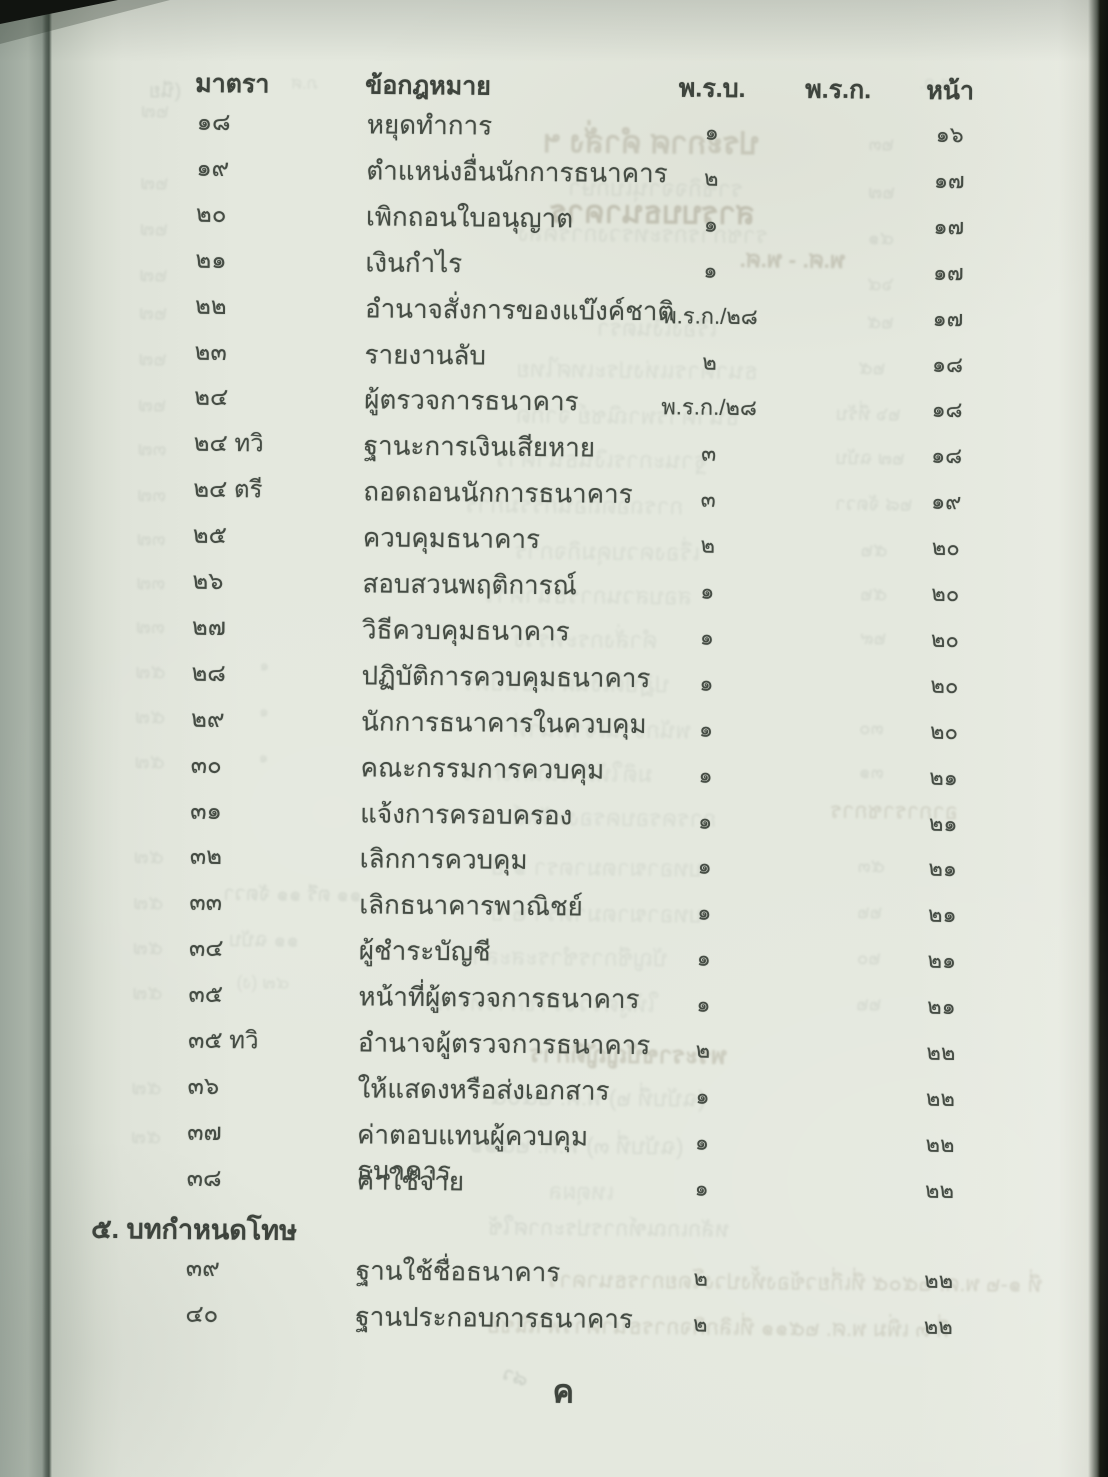 This screenshot has width=1108, height=1477. Describe the element at coordinates (712, 89) in the screenshot. I see `column-header-act: พ.ร.บ.` at that location.